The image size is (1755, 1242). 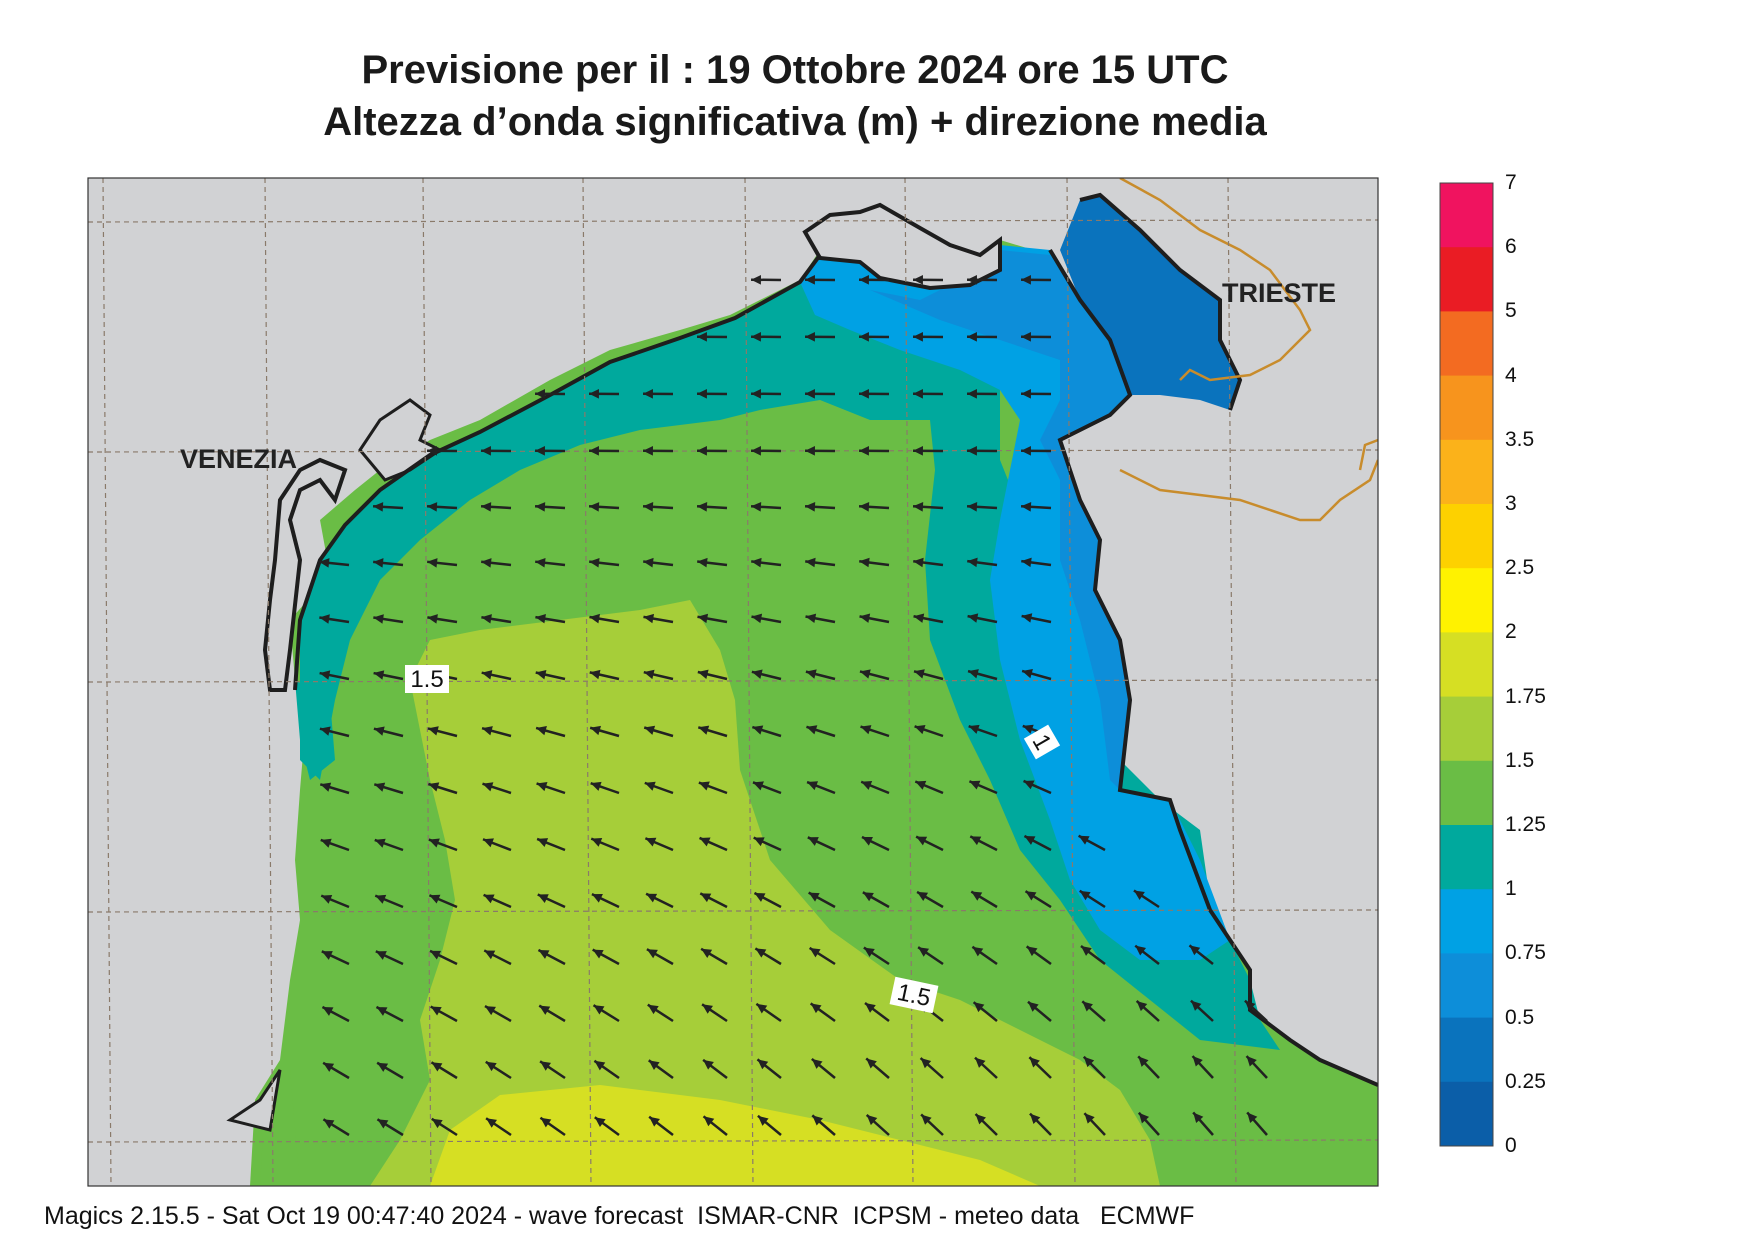 I want to click on colorbar-tick-label: 1.75, so click(x=1525, y=696).